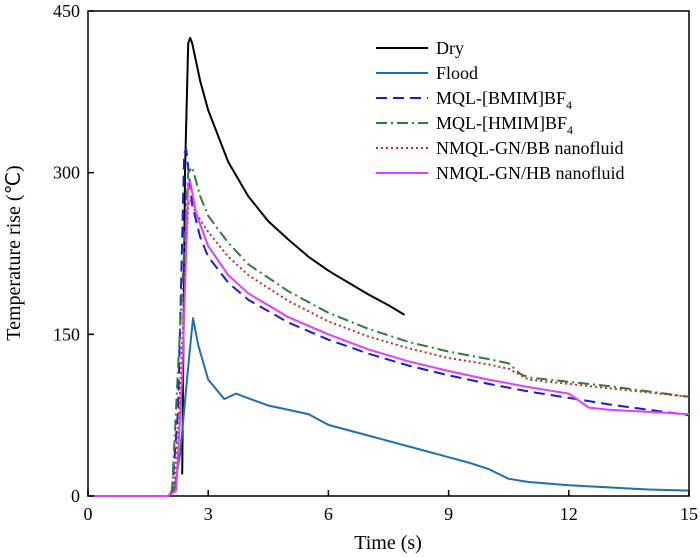 The width and height of the screenshot is (700, 557). What do you see at coordinates (530, 148) in the screenshot?
I see `legend-label: NMQL-GN/BB nanofluid` at bounding box center [530, 148].